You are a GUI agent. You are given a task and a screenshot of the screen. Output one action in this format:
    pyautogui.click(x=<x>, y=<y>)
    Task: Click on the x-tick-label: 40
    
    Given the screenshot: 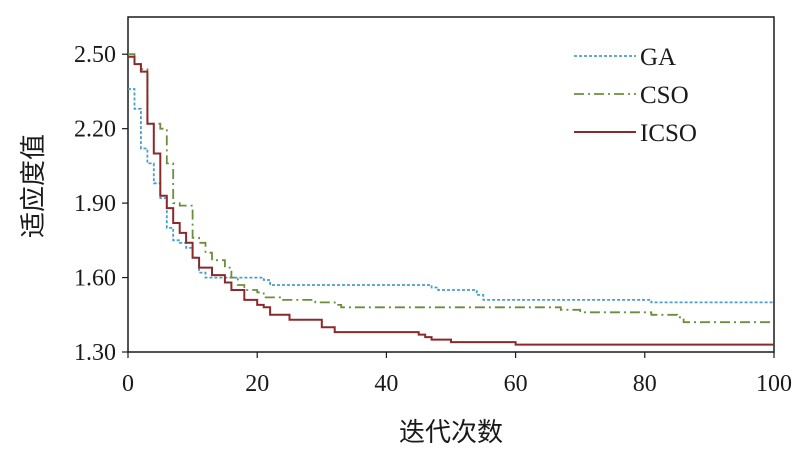 What is the action you would take?
    pyautogui.click(x=386, y=384)
    